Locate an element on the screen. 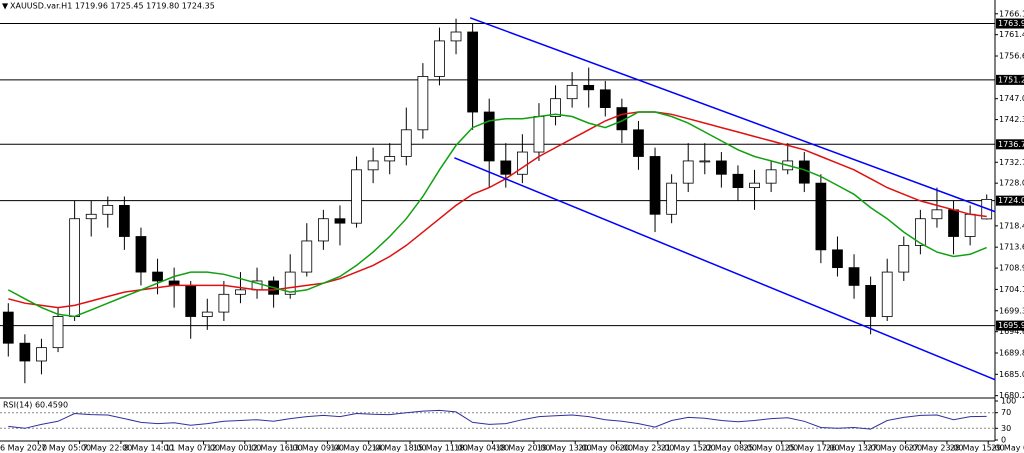 This screenshot has height=453, width=1024. x-tick-label: 14 May 02:00 is located at coordinates (357, 448).